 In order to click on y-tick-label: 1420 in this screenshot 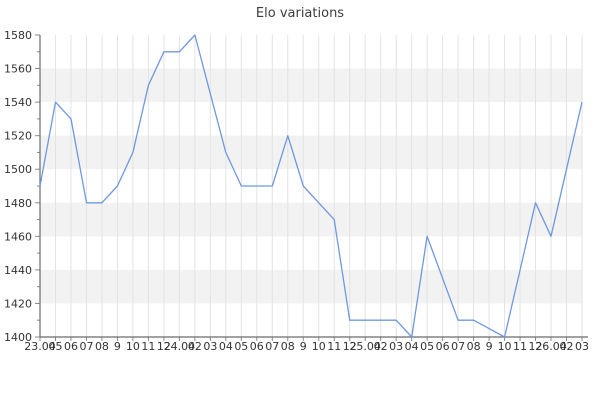, I will do `click(18, 303)`.